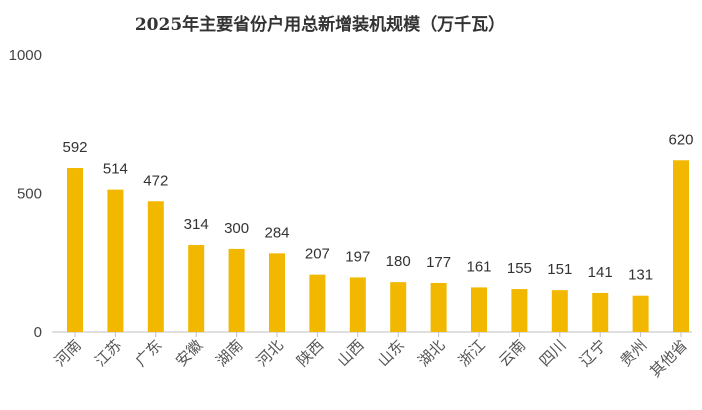 This screenshot has width=702, height=410. Describe the element at coordinates (478, 266) in the screenshot. I see `data-label: 161` at that location.